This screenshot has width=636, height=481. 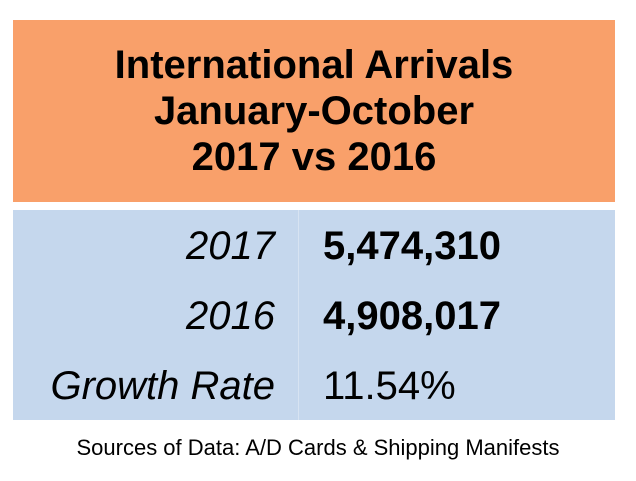 What do you see at coordinates (412, 246) in the screenshot?
I see `row-value: 5,474,310` at bounding box center [412, 246].